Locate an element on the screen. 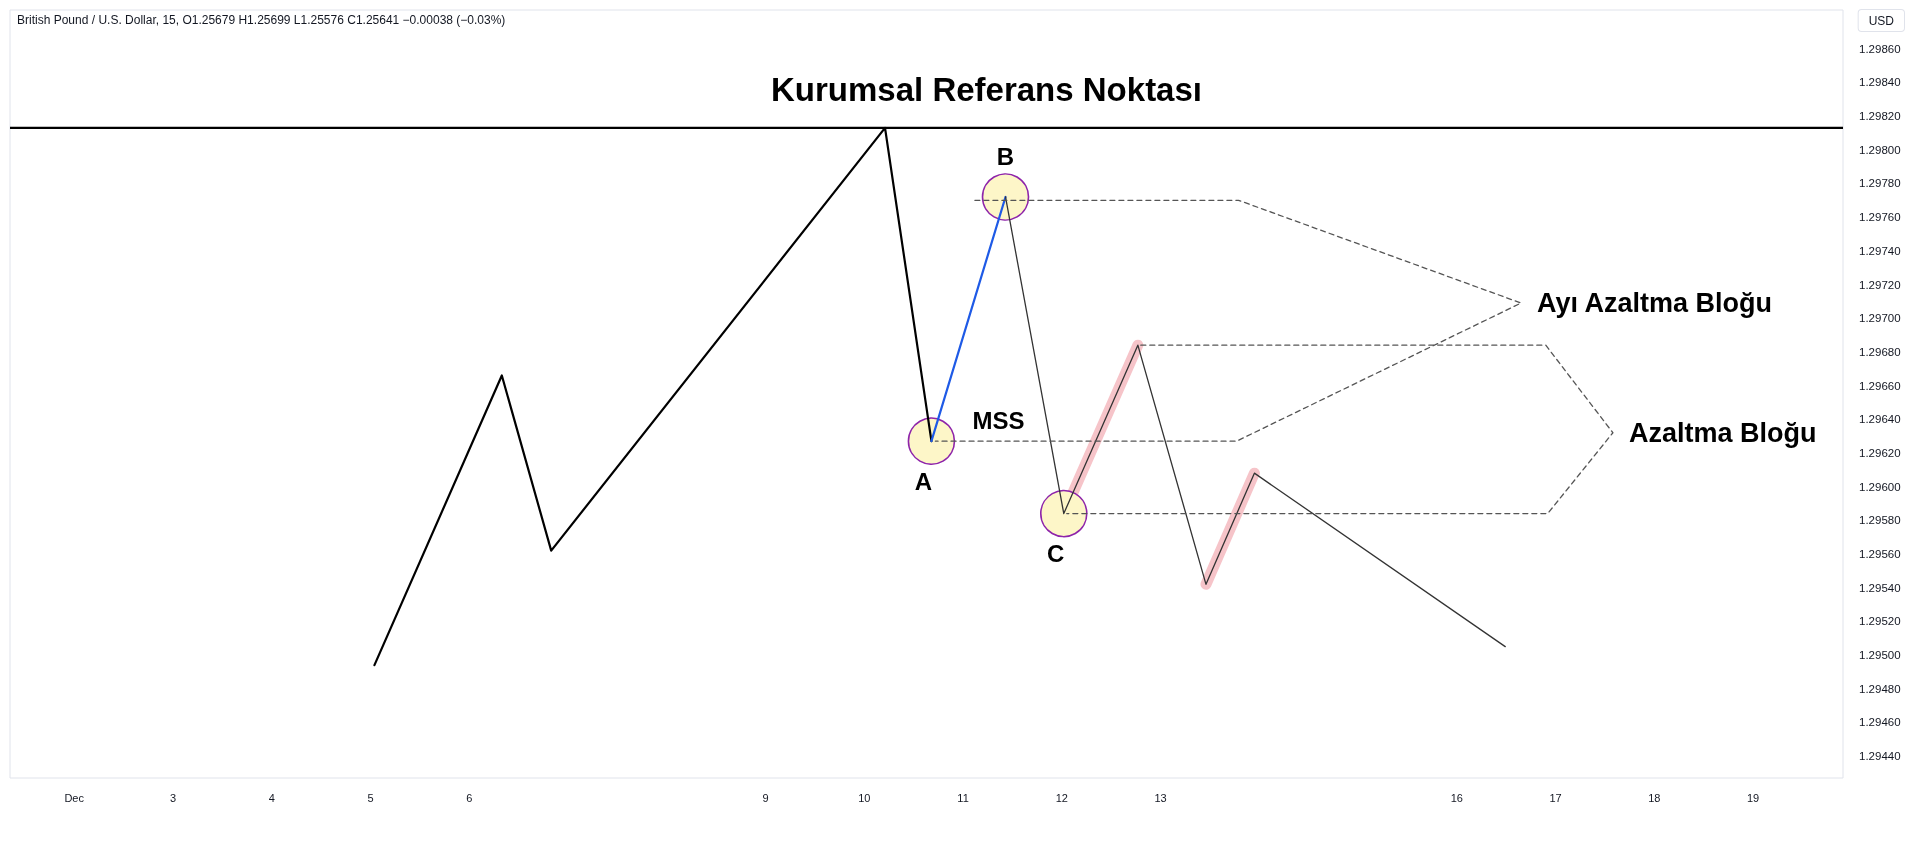 The width and height of the screenshot is (1920, 842). y-tick-label: 1.29560 is located at coordinates (1880, 554).